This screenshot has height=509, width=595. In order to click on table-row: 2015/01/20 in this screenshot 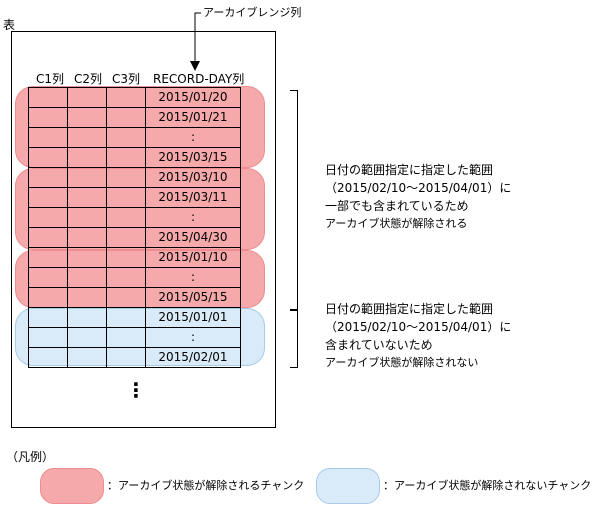, I will do `click(134, 97)`.